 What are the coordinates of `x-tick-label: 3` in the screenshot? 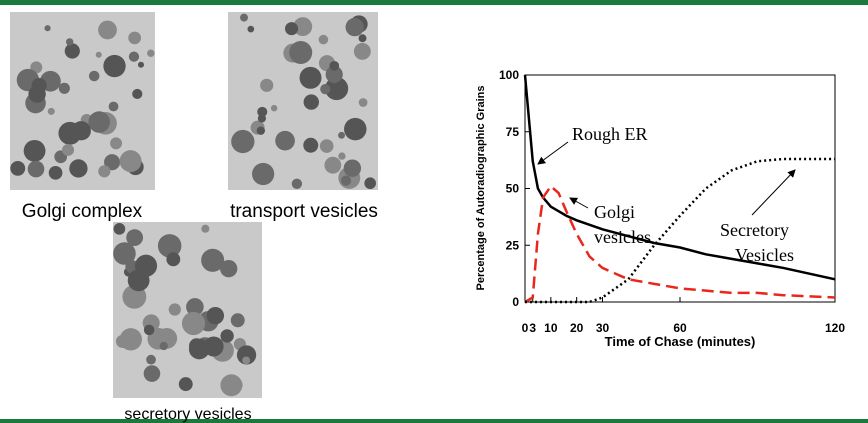 It's located at (532, 328).